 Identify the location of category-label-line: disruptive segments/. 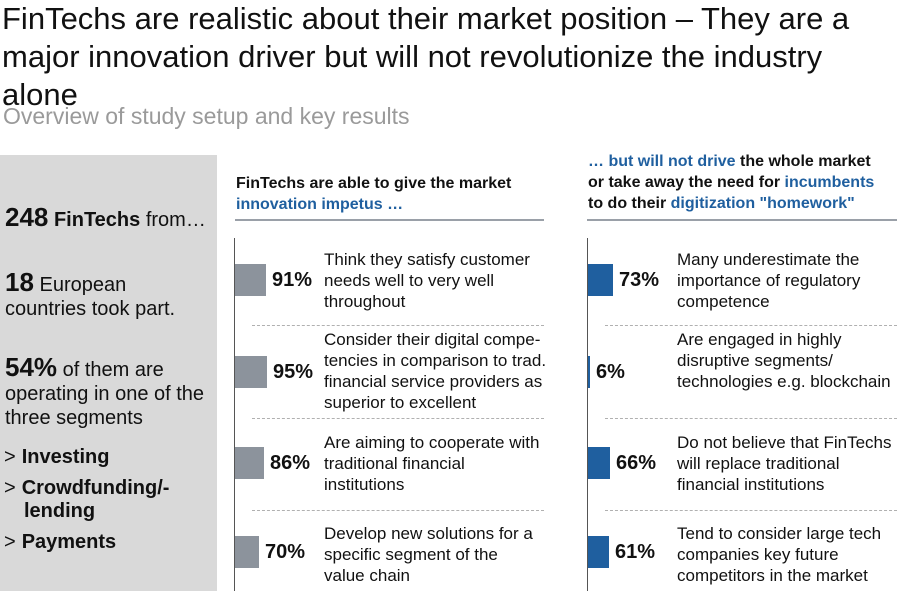
(755, 360).